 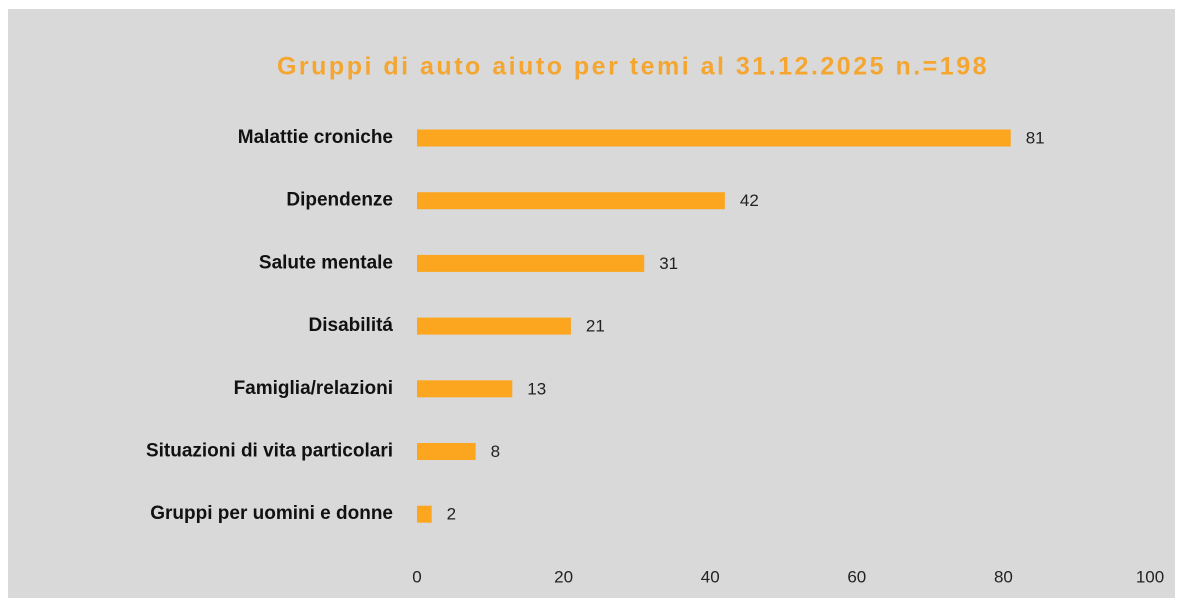 I want to click on x-tick-label: 60, so click(x=856, y=576).